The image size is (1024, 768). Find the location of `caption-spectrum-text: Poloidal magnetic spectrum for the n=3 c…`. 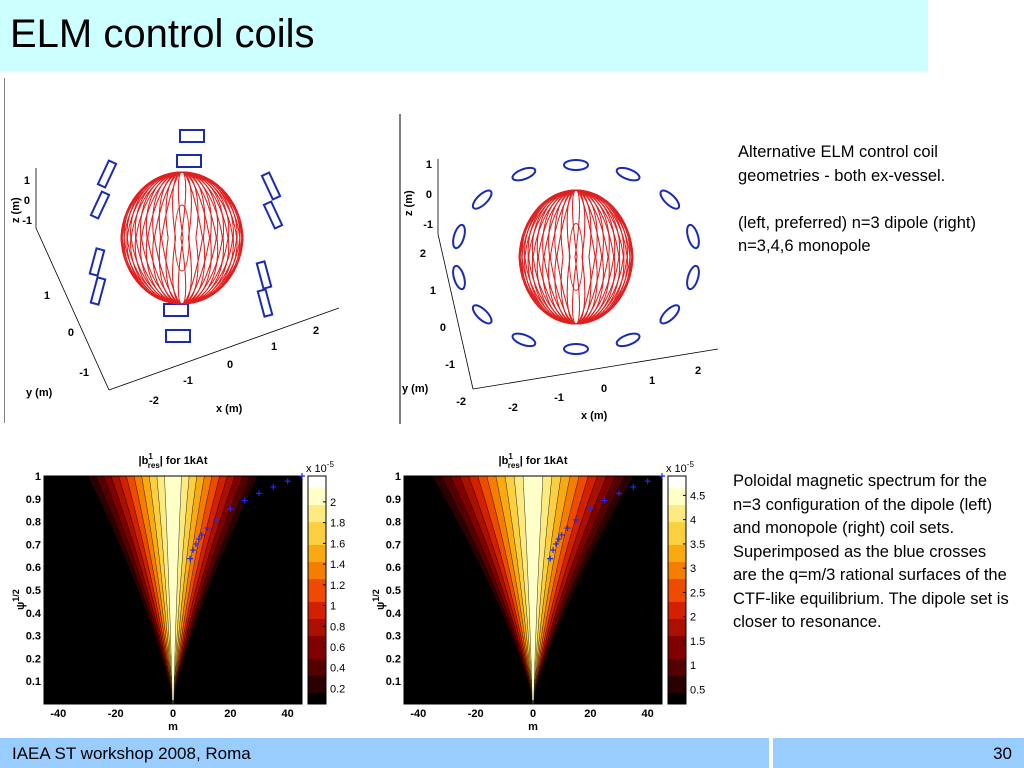

caption-spectrum-text: Poloidal magnetic spectrum for the n=3 c… is located at coordinates (871, 551).